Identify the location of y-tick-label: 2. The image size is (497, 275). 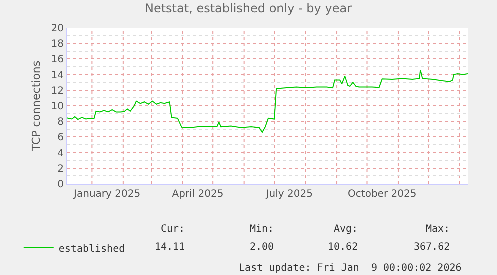
(61, 169).